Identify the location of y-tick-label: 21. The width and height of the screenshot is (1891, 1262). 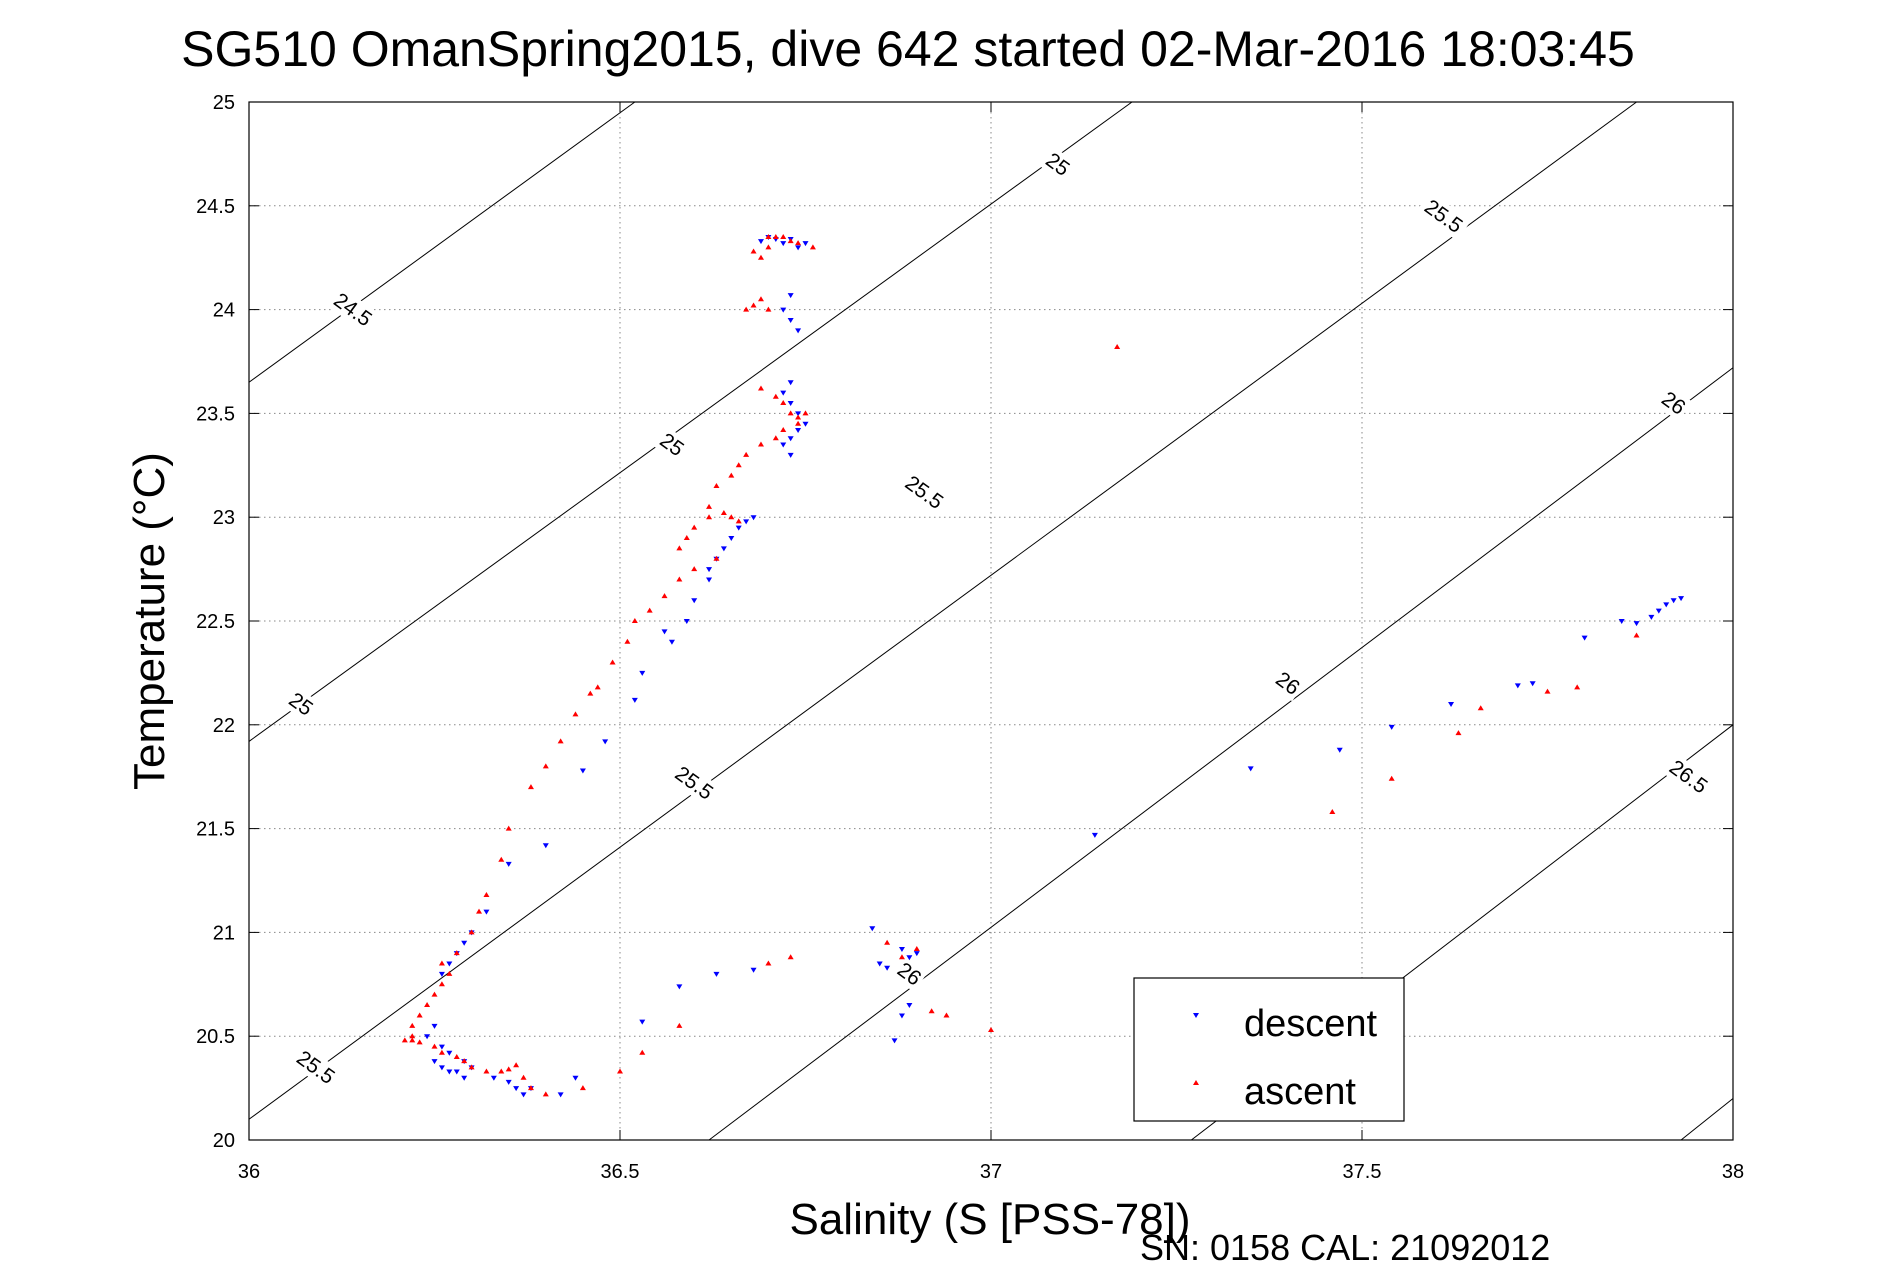
(224, 933).